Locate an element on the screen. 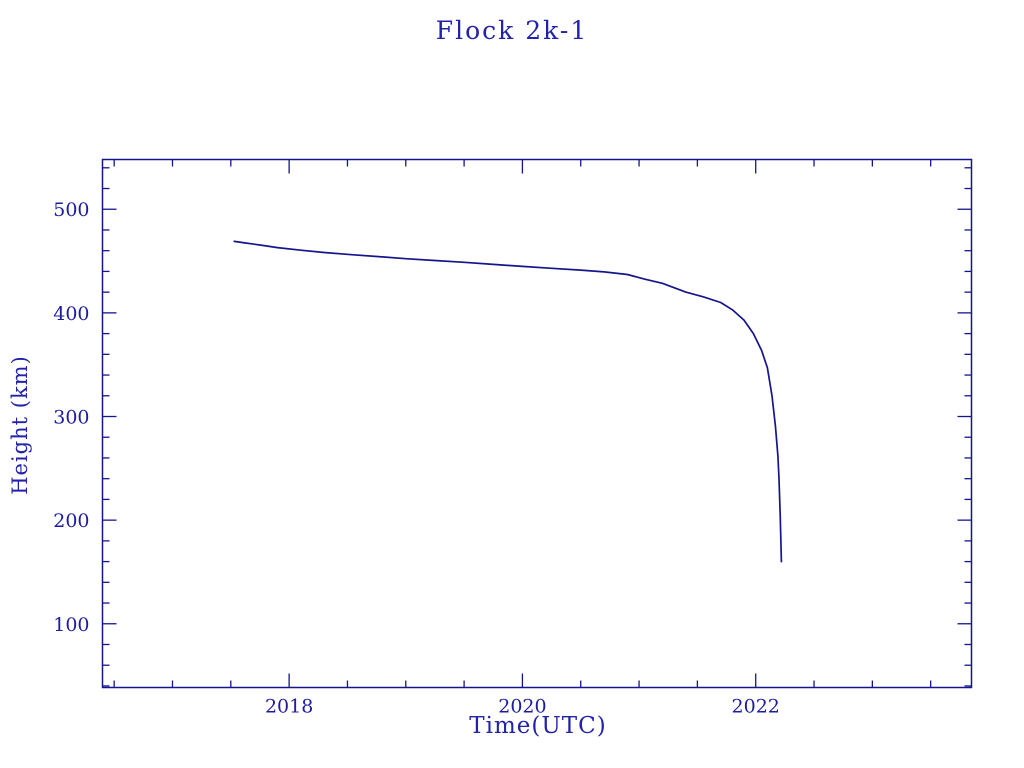 This screenshot has width=1024, height=768. x-tick-label: 2022 is located at coordinates (756, 707).